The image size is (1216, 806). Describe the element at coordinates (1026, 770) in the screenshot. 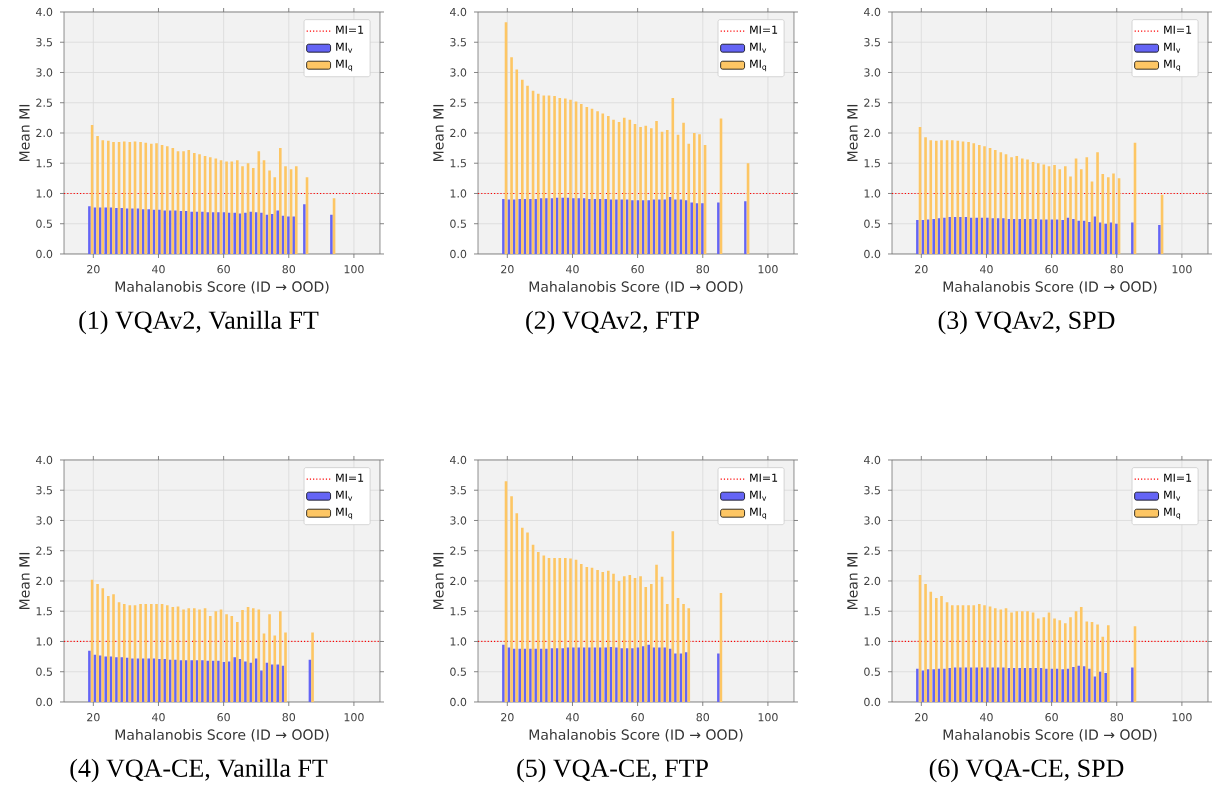

I see `text: (6) VQA-CE, SPD` at that location.